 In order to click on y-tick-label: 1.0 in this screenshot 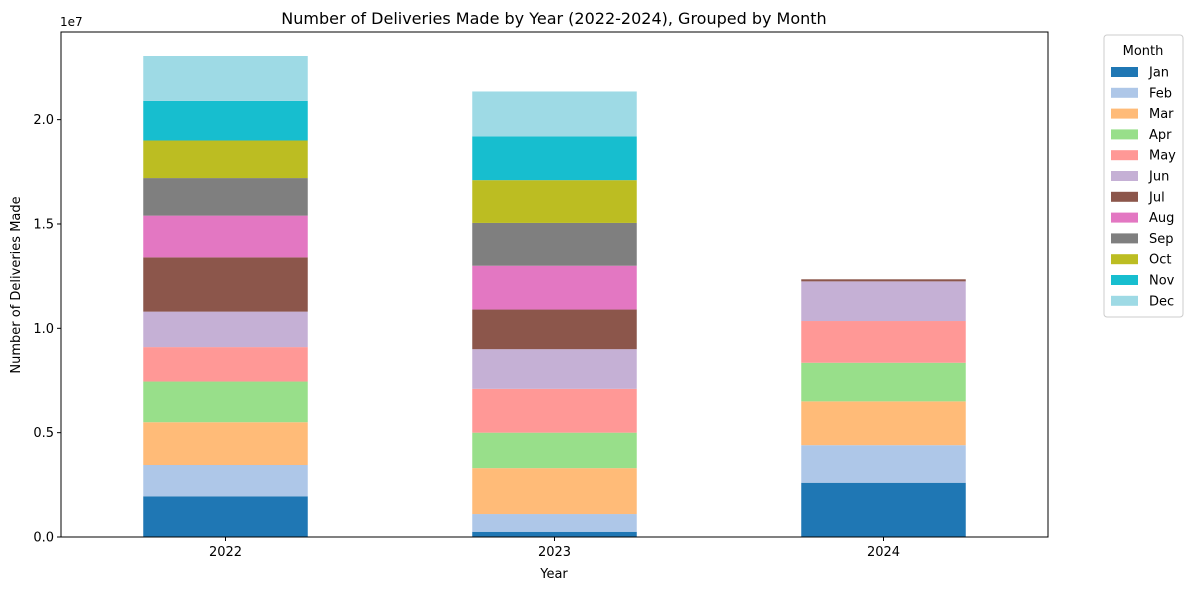, I will do `click(43, 329)`.